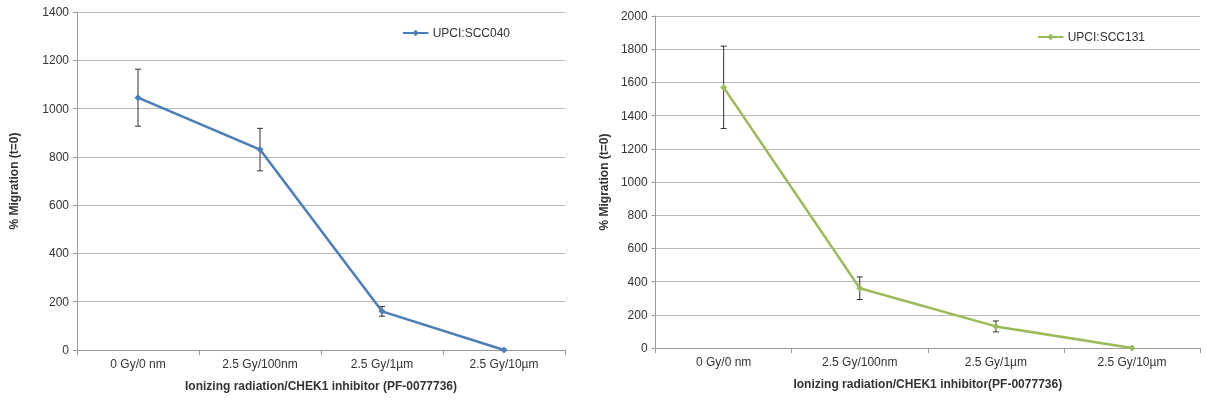  I want to click on y-tick-label: 1600, so click(634, 82).